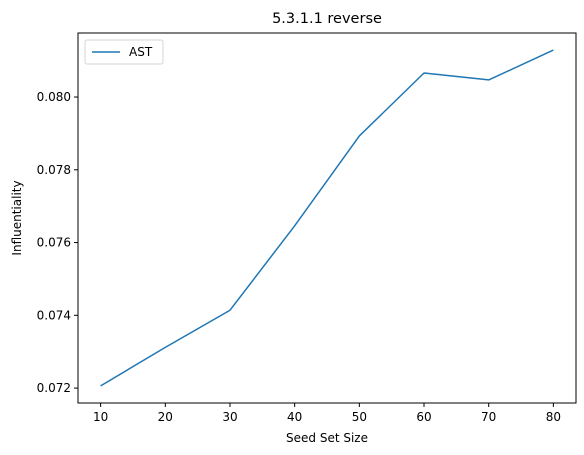 The width and height of the screenshot is (584, 455). I want to click on x-tick-label: 80, so click(553, 417).